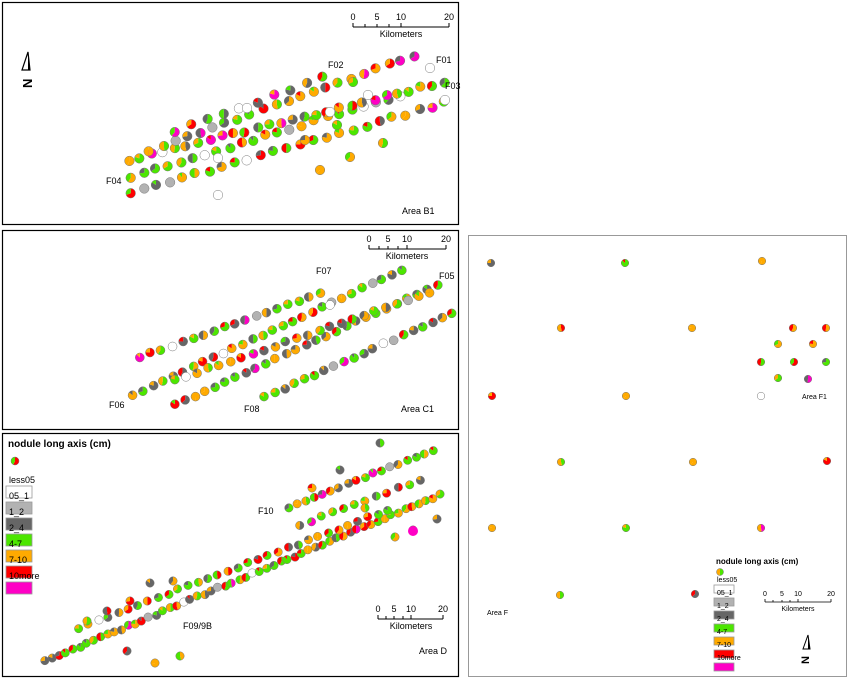 The height and width of the screenshot is (680, 850). I want to click on legend-item-10more: 10more, so click(22, 583).